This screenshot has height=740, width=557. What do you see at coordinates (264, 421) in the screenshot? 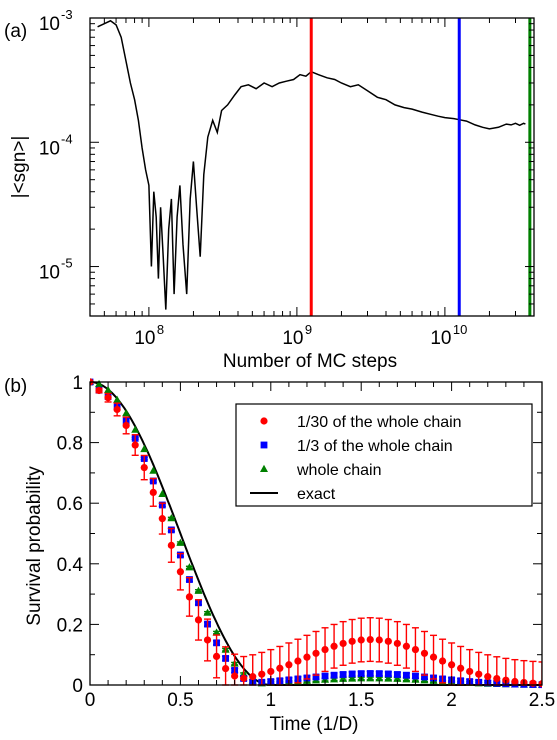
I see `legend-swatch-circle` at bounding box center [264, 421].